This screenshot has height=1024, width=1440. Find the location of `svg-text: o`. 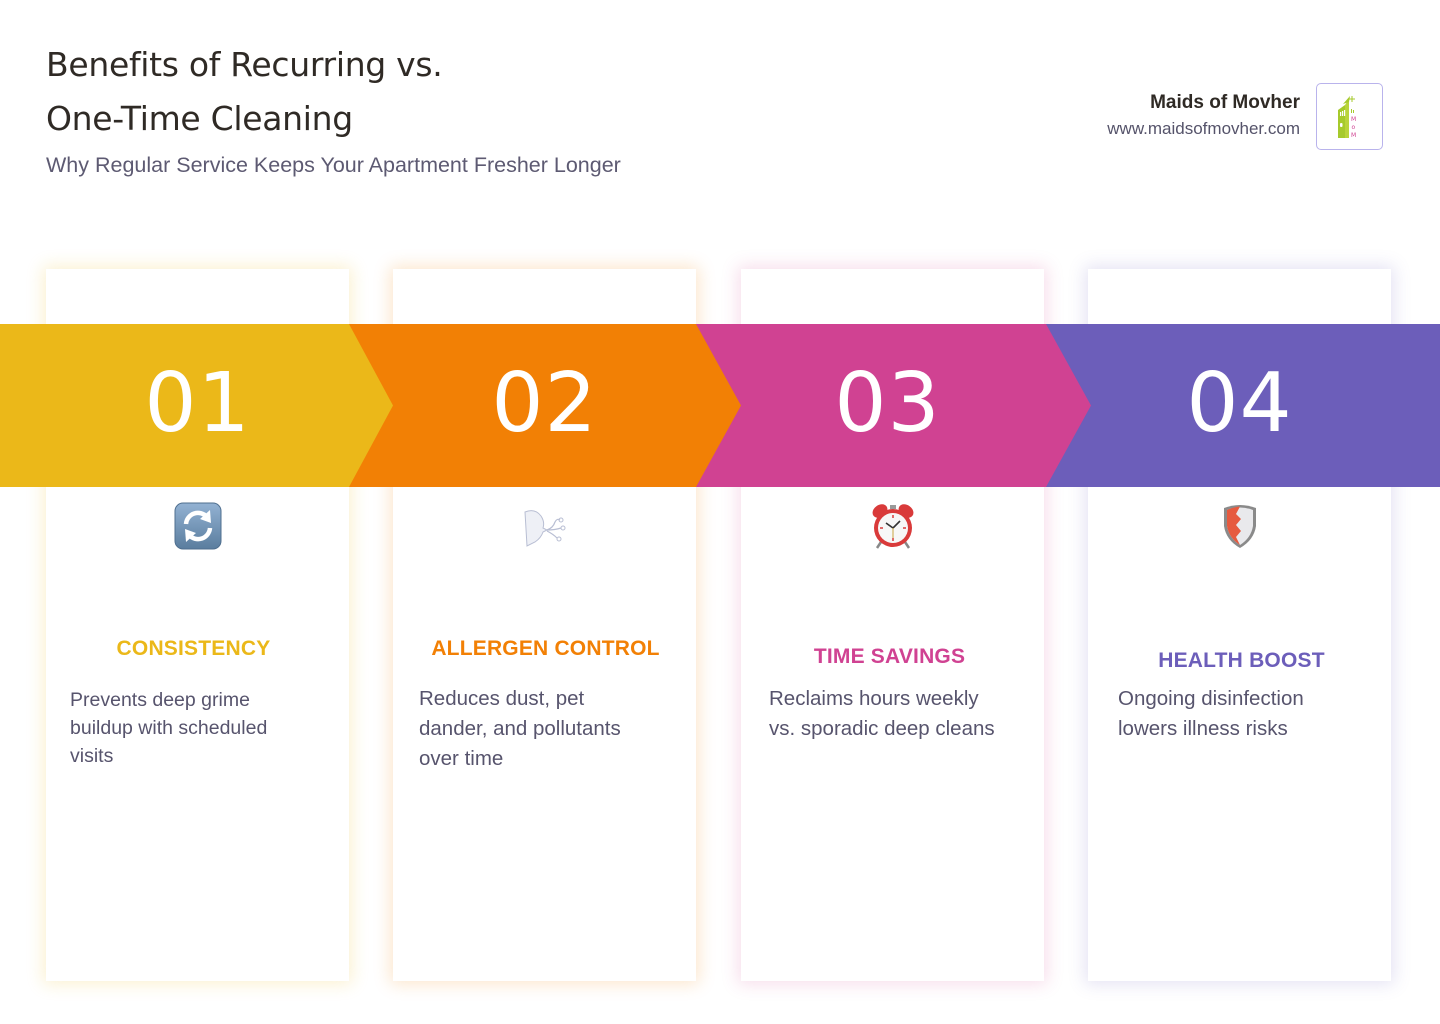

svg-text: o is located at coordinates (1353, 127).